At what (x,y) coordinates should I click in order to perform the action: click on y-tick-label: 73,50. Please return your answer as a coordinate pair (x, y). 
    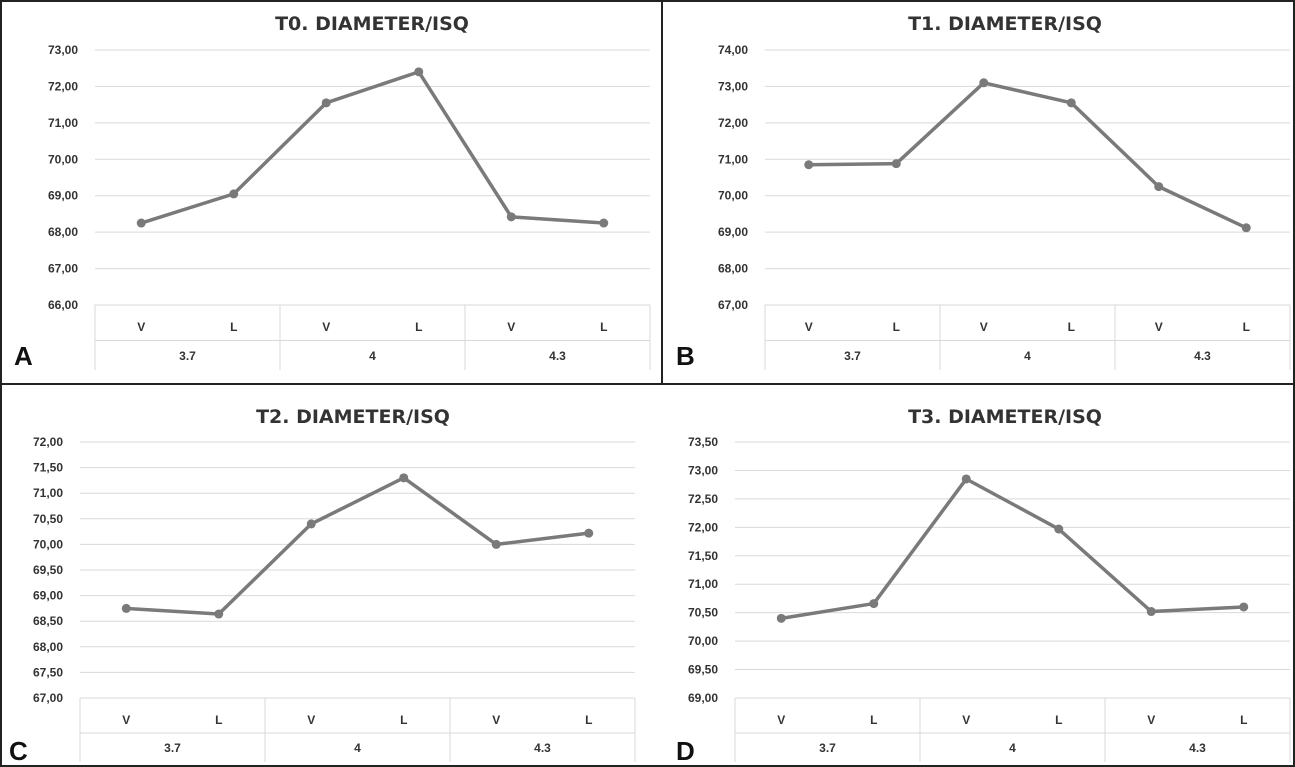
    Looking at the image, I should click on (703, 442).